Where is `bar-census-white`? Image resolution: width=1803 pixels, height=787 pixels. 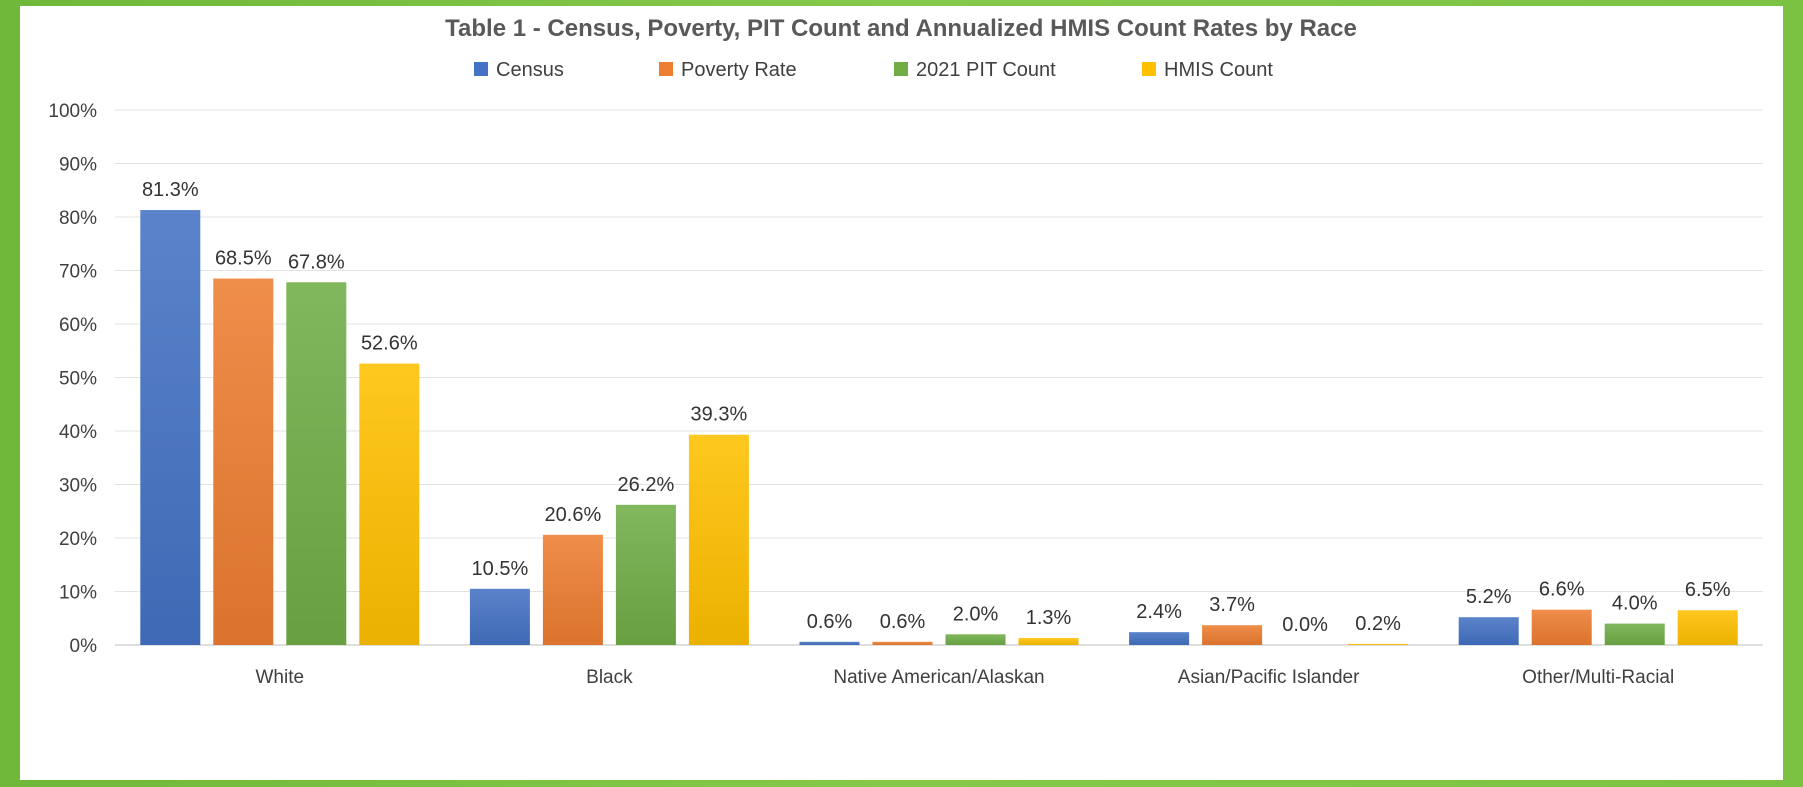 bar-census-white is located at coordinates (170, 428).